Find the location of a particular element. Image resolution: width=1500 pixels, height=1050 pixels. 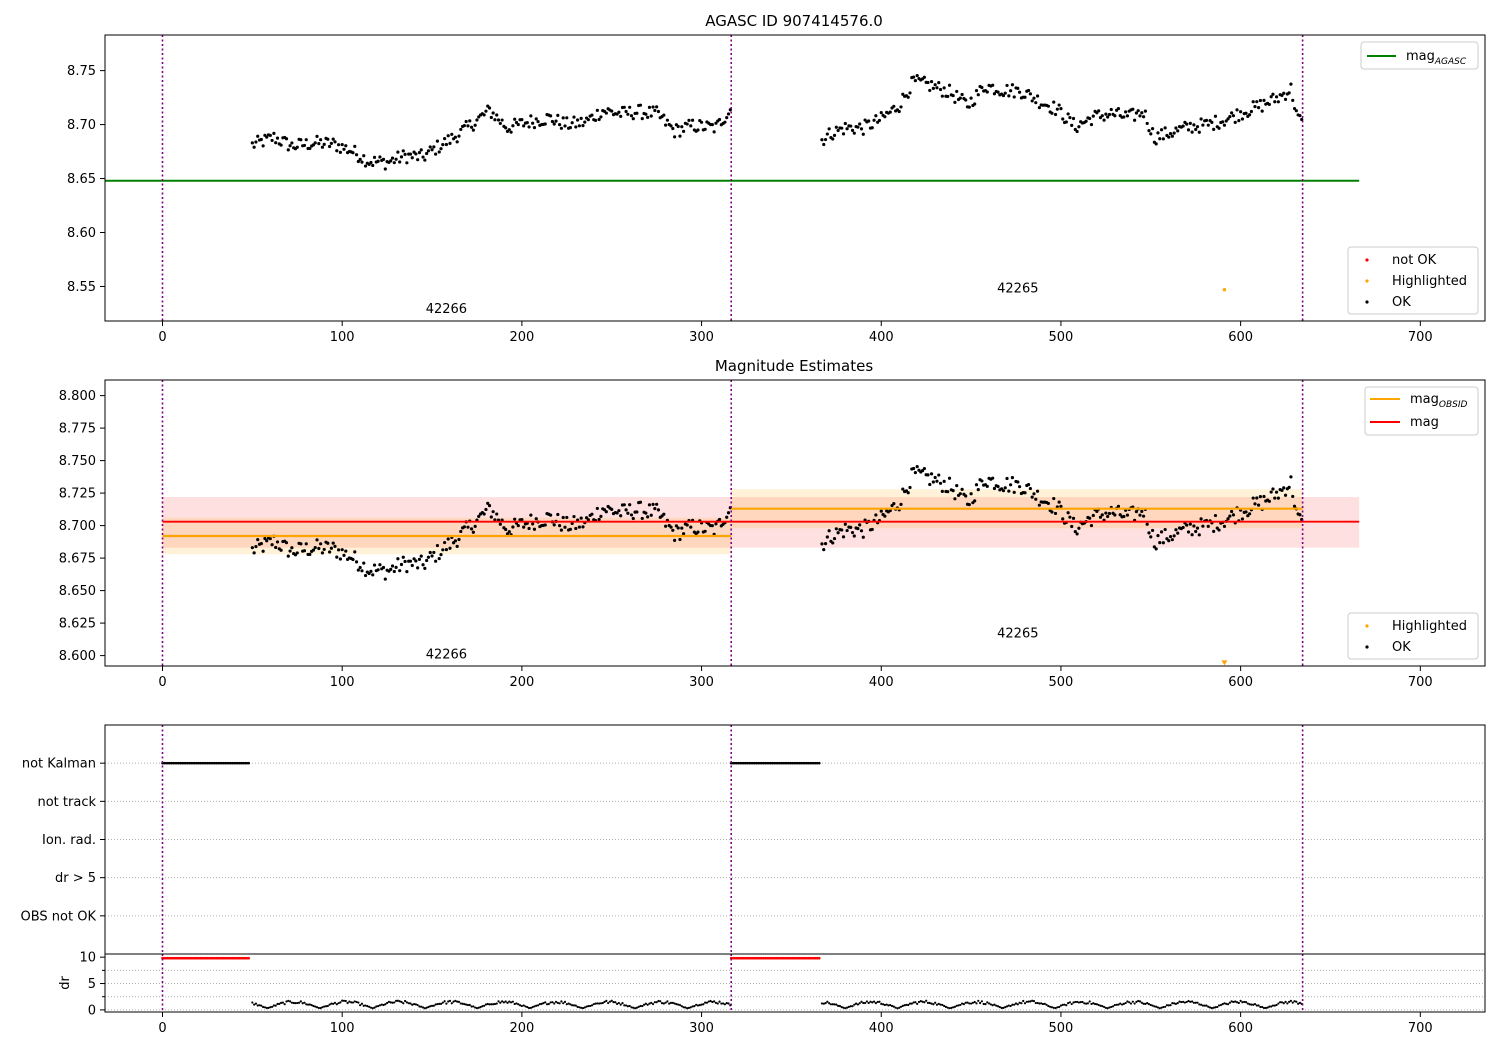

obsid-label: 42266 is located at coordinates (446, 309).